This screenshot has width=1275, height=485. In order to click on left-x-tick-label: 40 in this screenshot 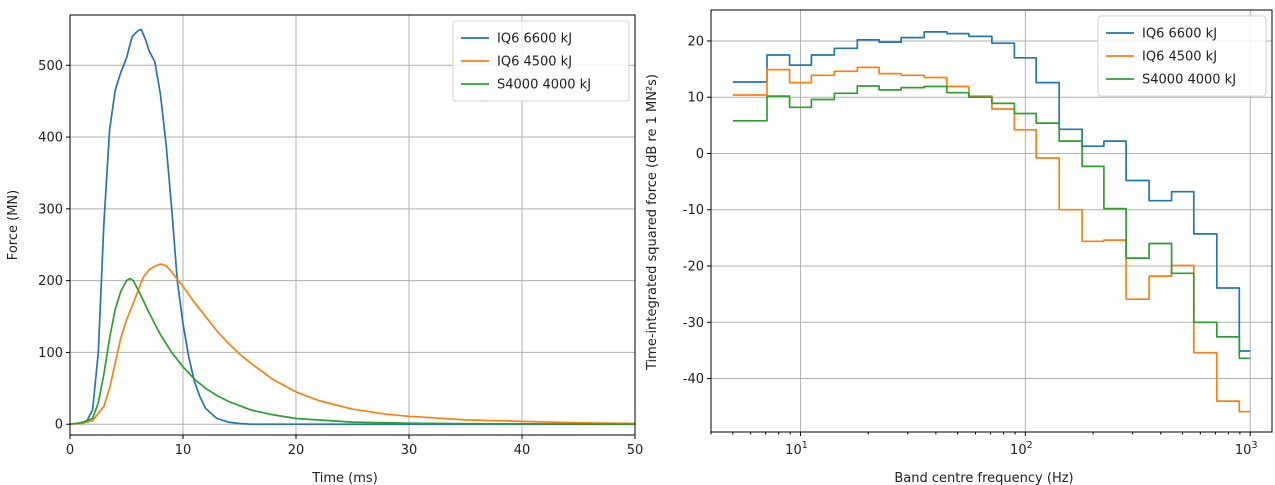, I will do `click(522, 450)`.